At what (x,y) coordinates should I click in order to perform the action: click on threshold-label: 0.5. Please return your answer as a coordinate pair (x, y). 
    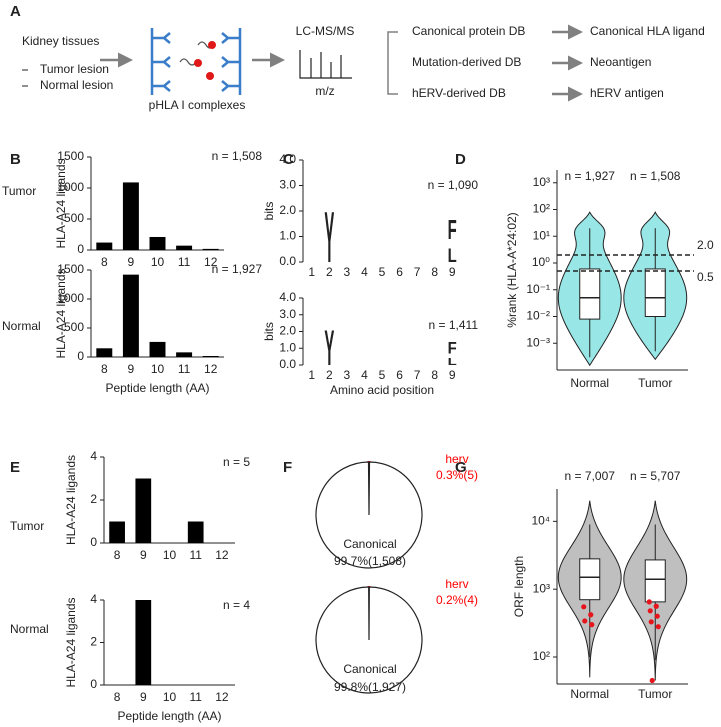
    Looking at the image, I should click on (705, 277).